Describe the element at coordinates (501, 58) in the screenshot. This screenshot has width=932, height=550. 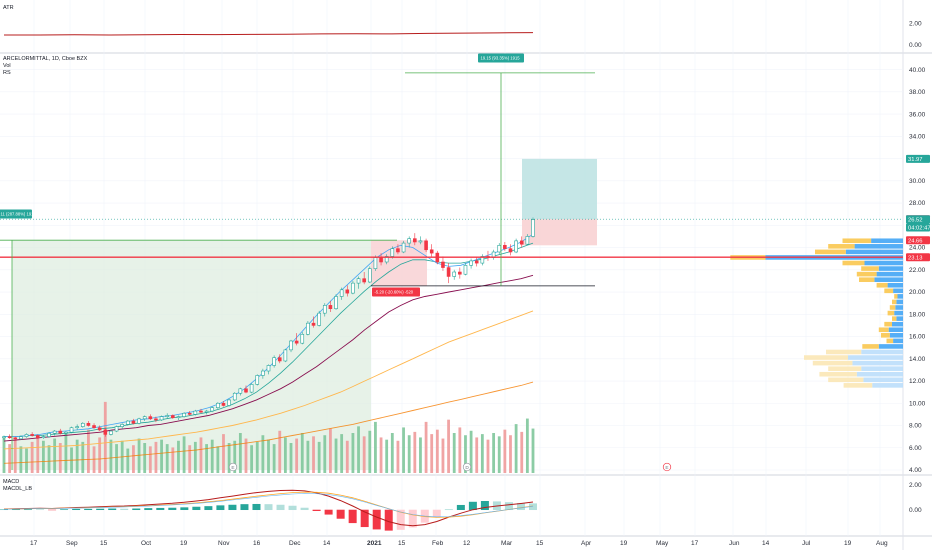
I see `measure-label-top: 19.15 (93.35%) 1915` at that location.